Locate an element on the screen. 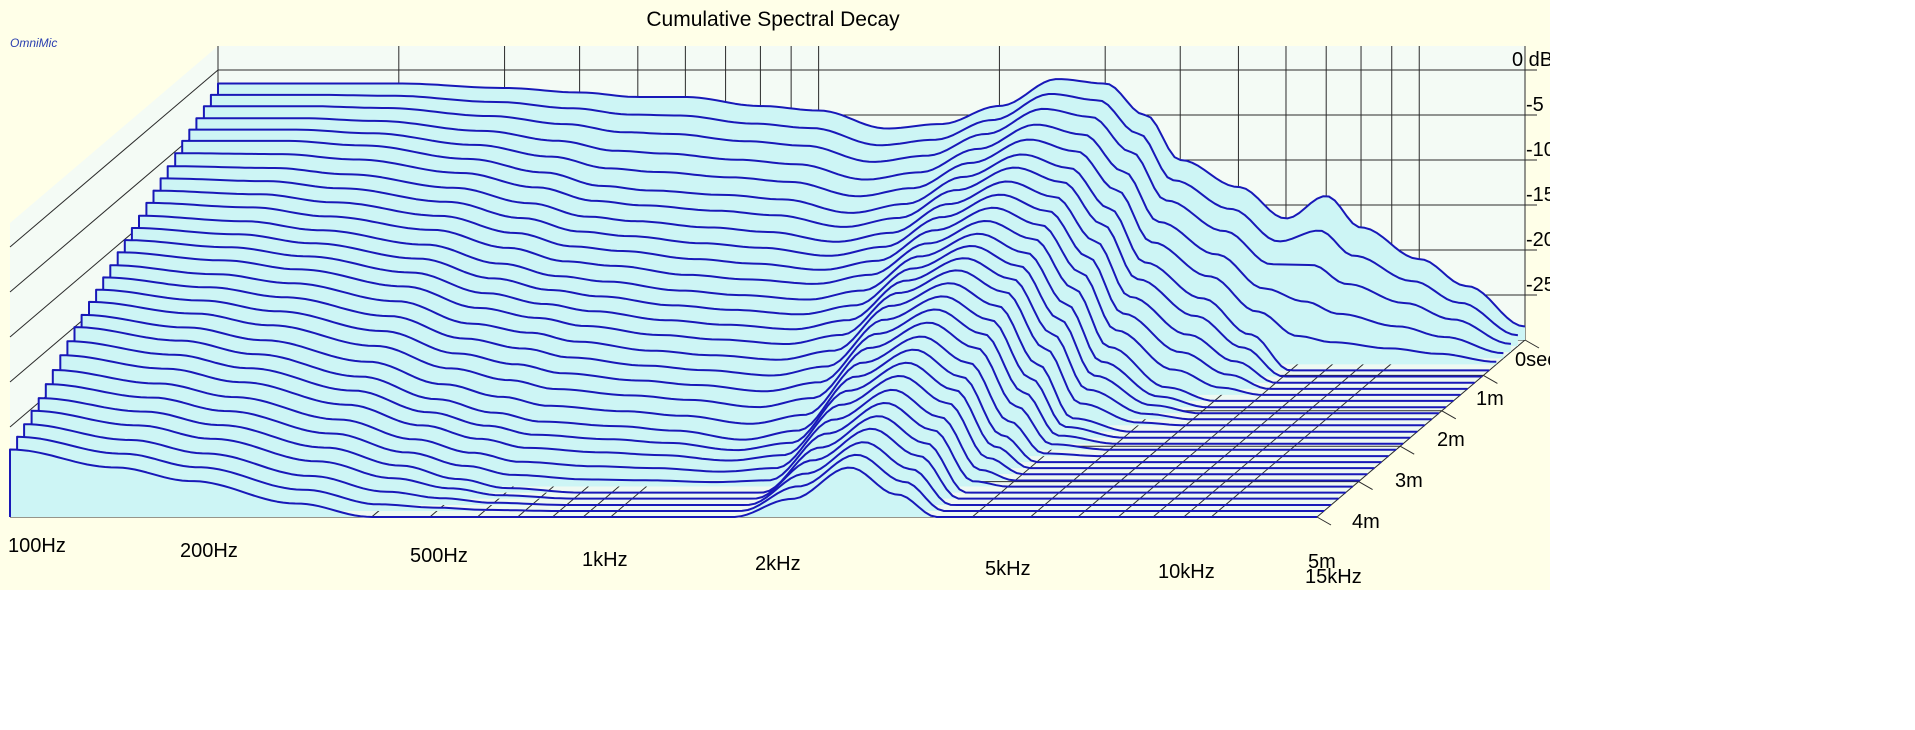 This screenshot has width=1915, height=730. freq-tick-label-500: 500Hz is located at coordinates (439, 556).